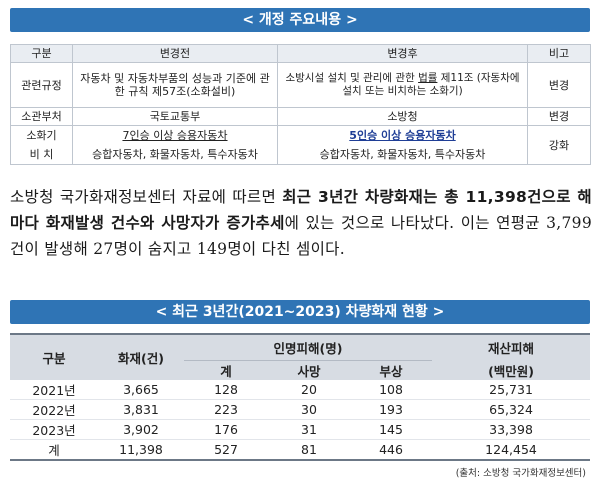 The image size is (600, 485). Describe the element at coordinates (391, 370) in the screenshot. I see `header-injuries: 부상` at that location.